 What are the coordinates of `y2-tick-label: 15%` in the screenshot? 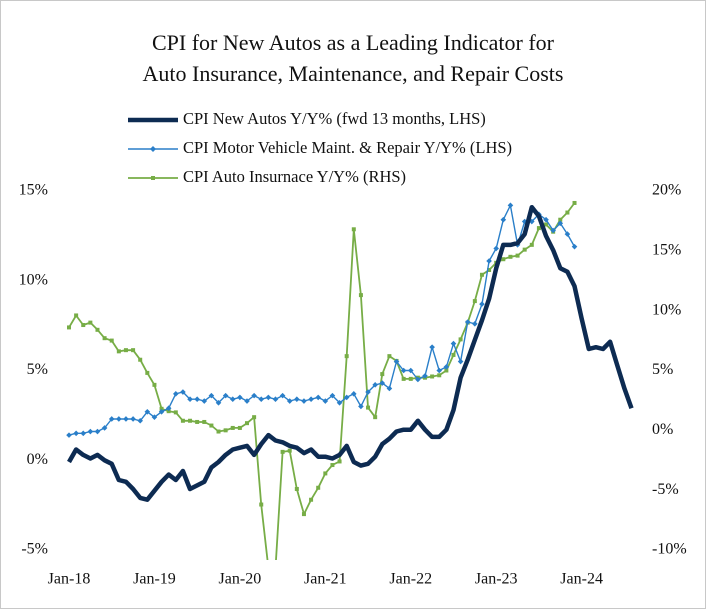 It's located at (666, 250).